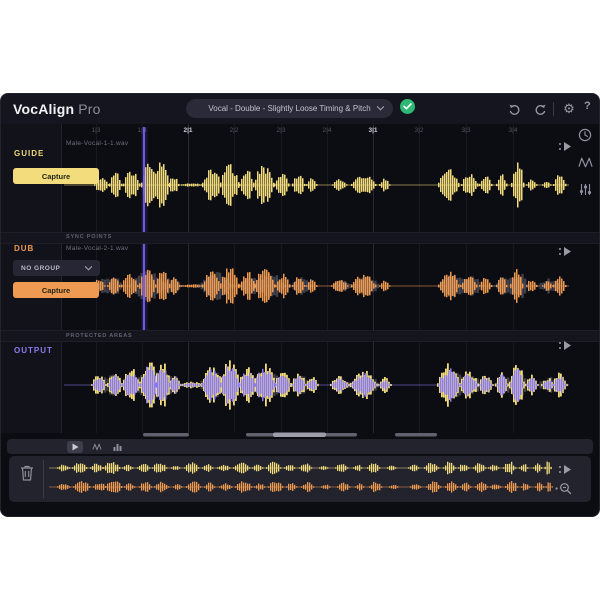 This screenshot has height=600, width=600. I want to click on app-title: VocAlign Pro, so click(57, 109).